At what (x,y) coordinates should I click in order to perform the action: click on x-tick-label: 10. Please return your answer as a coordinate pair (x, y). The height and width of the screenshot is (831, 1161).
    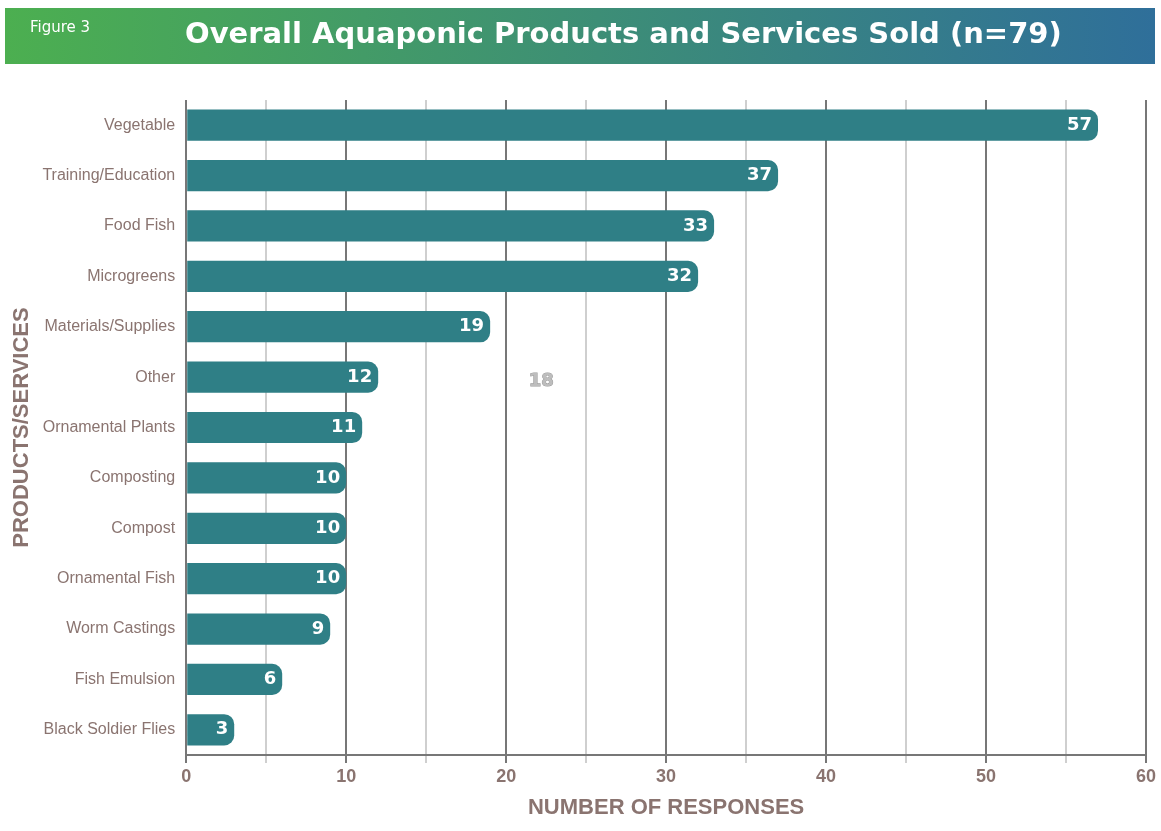
    Looking at the image, I should click on (346, 775).